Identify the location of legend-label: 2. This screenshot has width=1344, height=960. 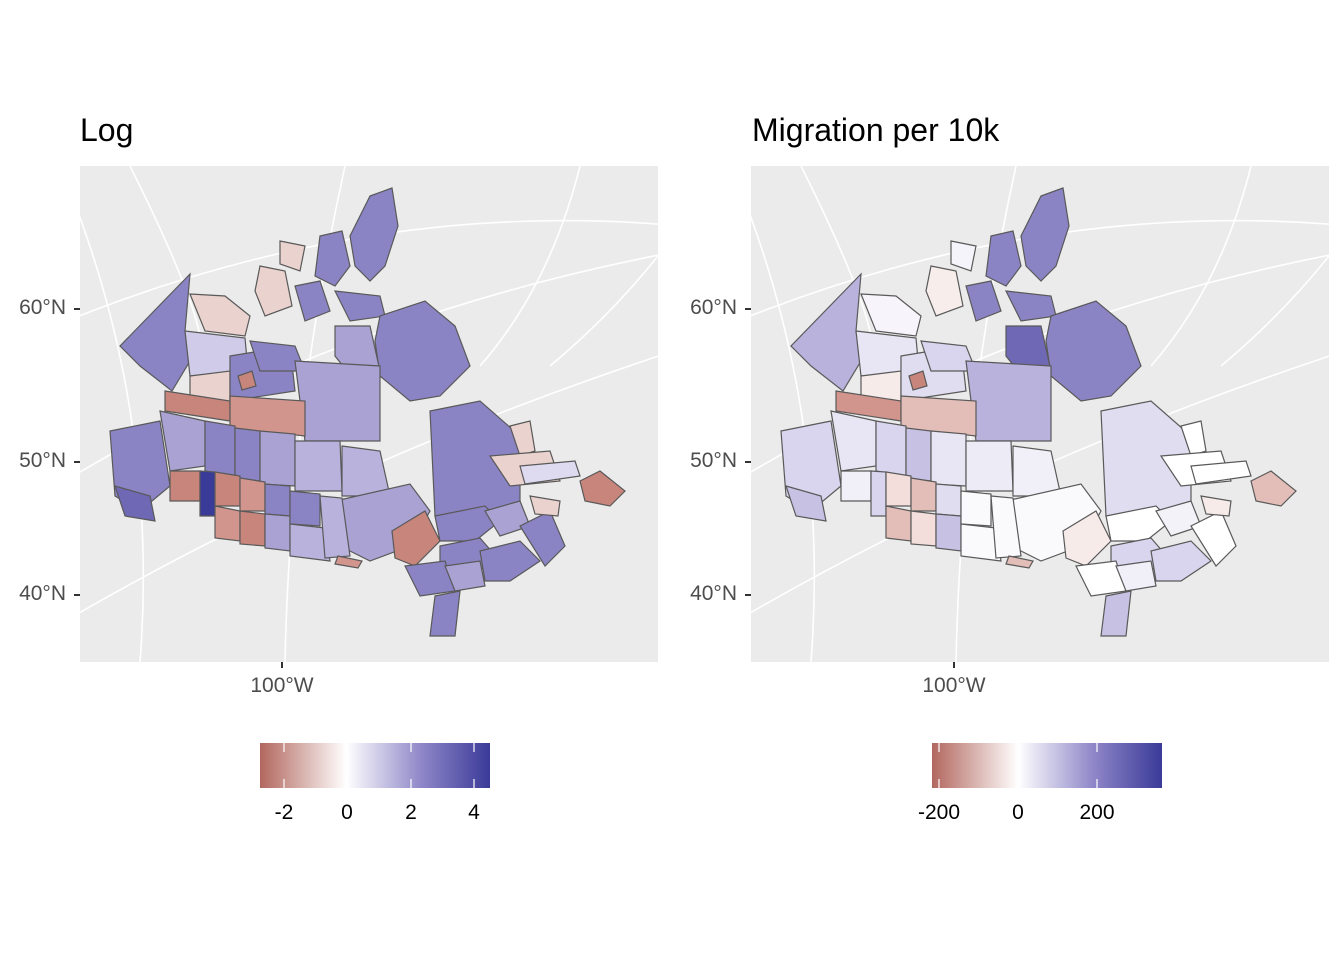
(411, 812).